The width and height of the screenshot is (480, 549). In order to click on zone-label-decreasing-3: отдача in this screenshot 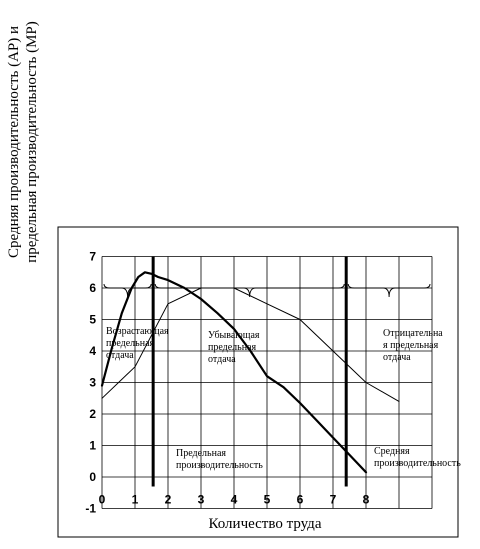, I will do `click(222, 359)`.